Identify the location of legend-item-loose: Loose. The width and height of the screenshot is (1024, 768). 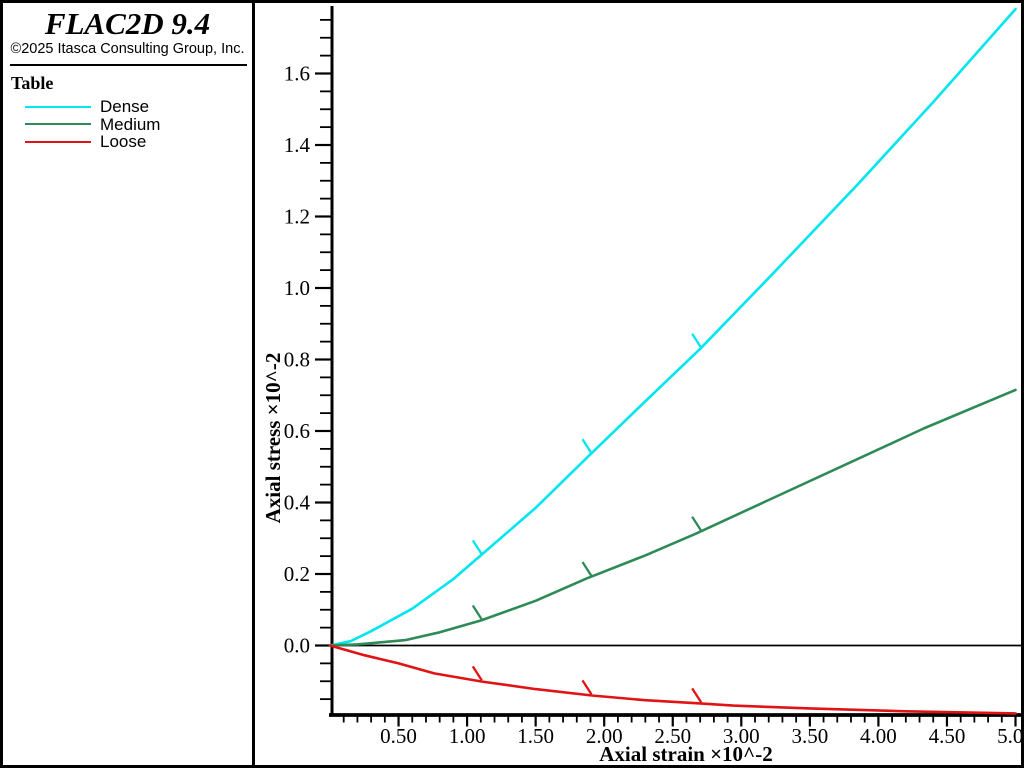
(138, 142).